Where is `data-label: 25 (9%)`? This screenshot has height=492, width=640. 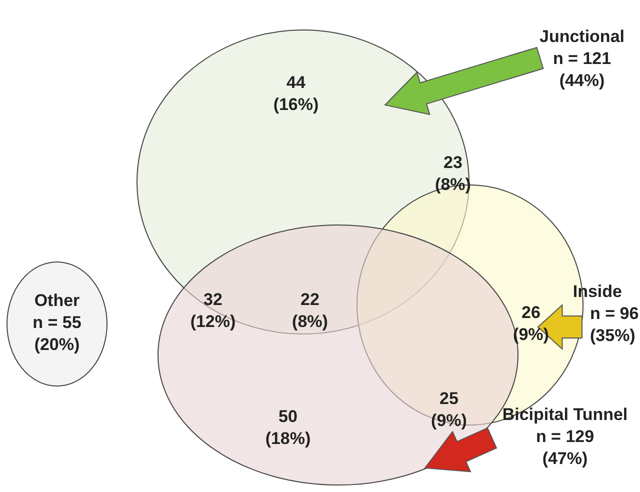 data-label: 25 (9%) is located at coordinates (449, 409).